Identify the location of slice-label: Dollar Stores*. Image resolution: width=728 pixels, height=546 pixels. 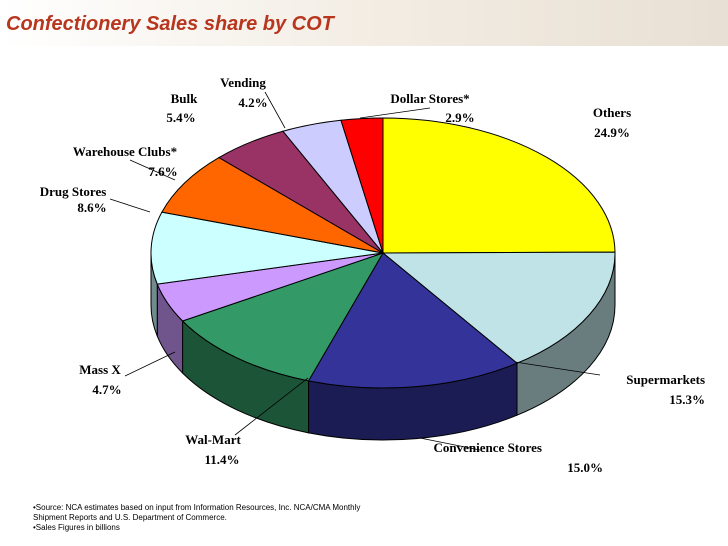
(429, 98).